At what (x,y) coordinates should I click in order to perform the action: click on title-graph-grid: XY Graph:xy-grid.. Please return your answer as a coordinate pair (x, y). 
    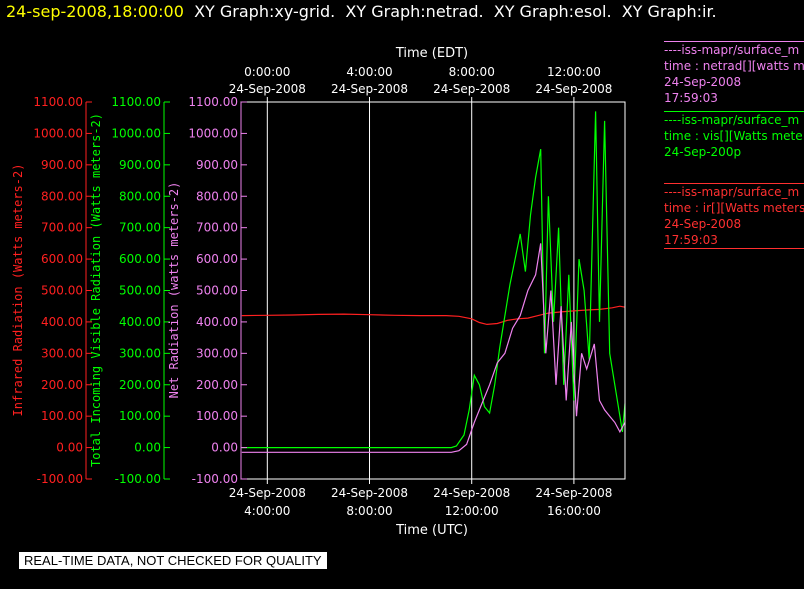
    Looking at the image, I should click on (265, 11).